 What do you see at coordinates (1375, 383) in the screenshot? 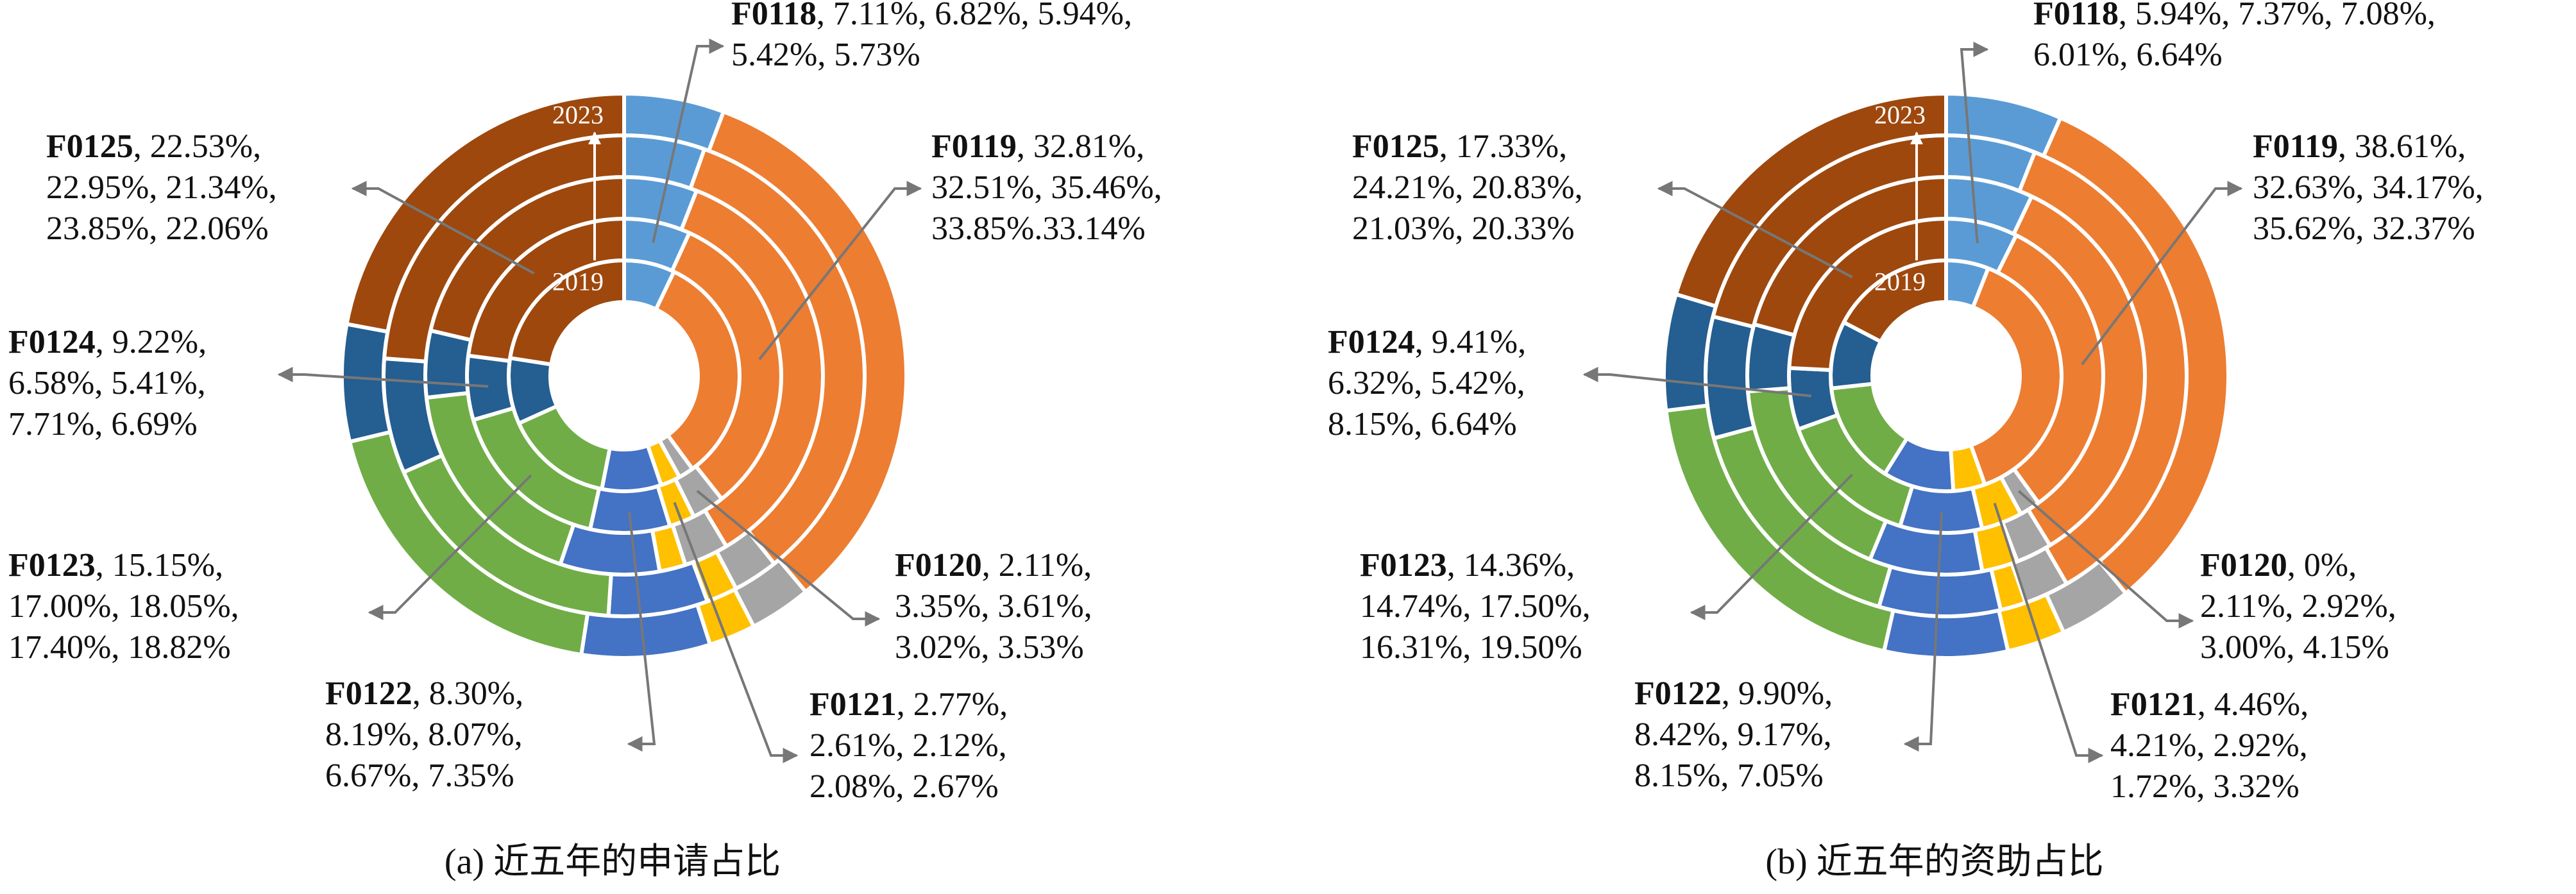
I see `value-label: 6.32%,` at bounding box center [1375, 383].